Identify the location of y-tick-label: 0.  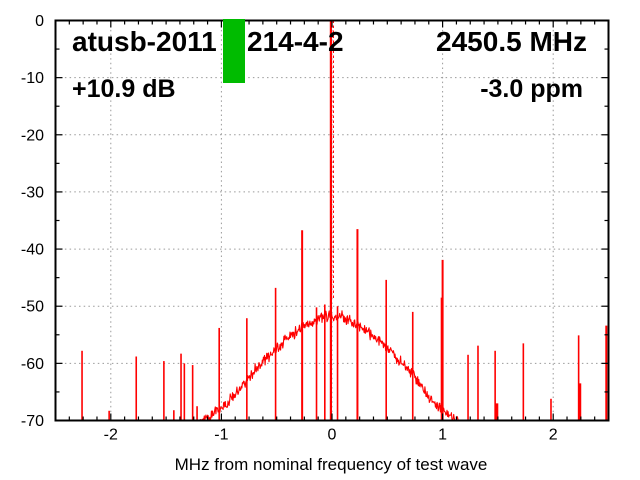
(39, 21).